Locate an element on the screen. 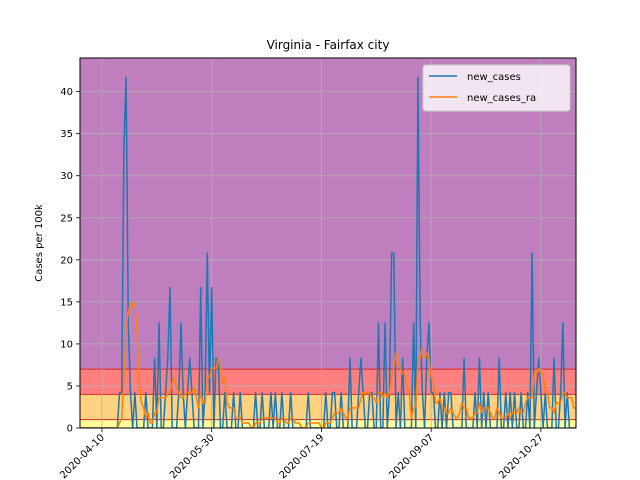 This screenshot has height=480, width=640. x-tick-label: 2020-09-07 is located at coordinates (411, 456).